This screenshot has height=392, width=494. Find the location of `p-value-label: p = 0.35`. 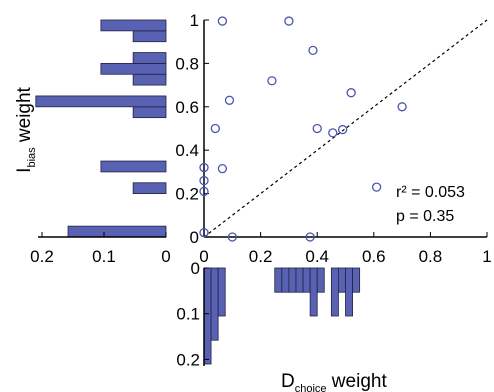

p-value-label: p = 0.35 is located at coordinates (425, 216).